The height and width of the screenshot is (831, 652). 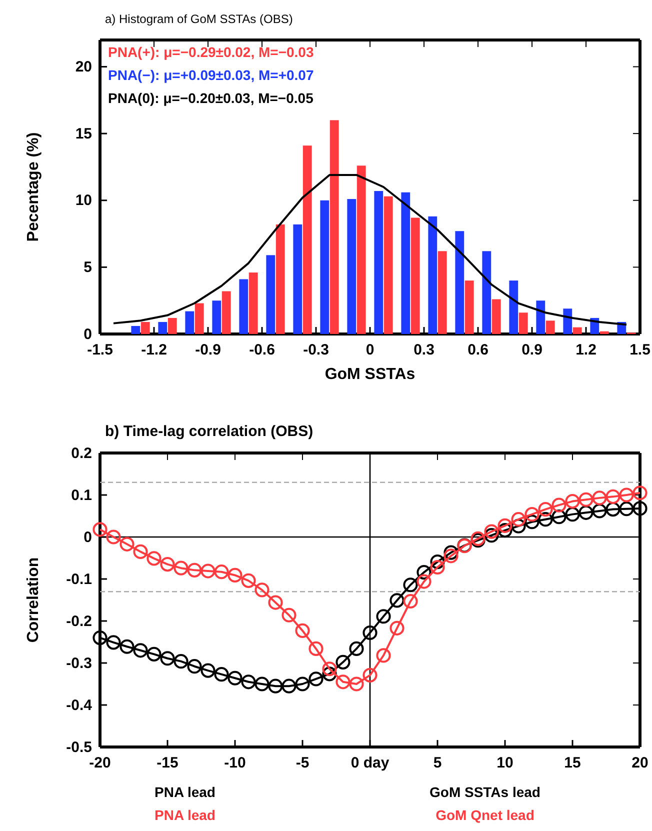 I want to click on x-tick-label: -1.5, so click(x=100, y=350).